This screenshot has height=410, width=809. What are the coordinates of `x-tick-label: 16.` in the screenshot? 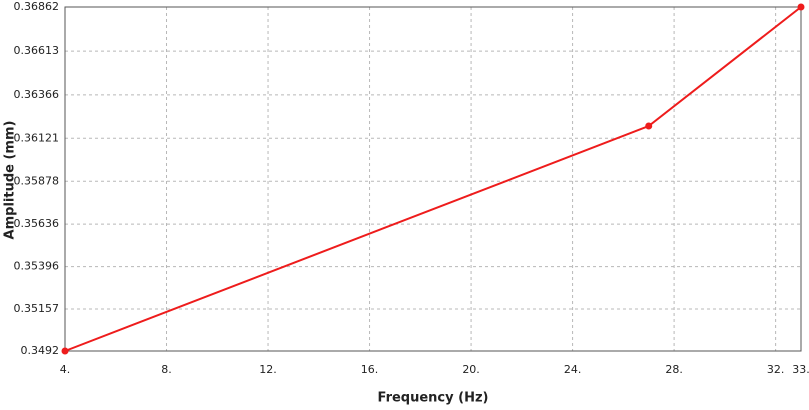 It's located at (370, 369).